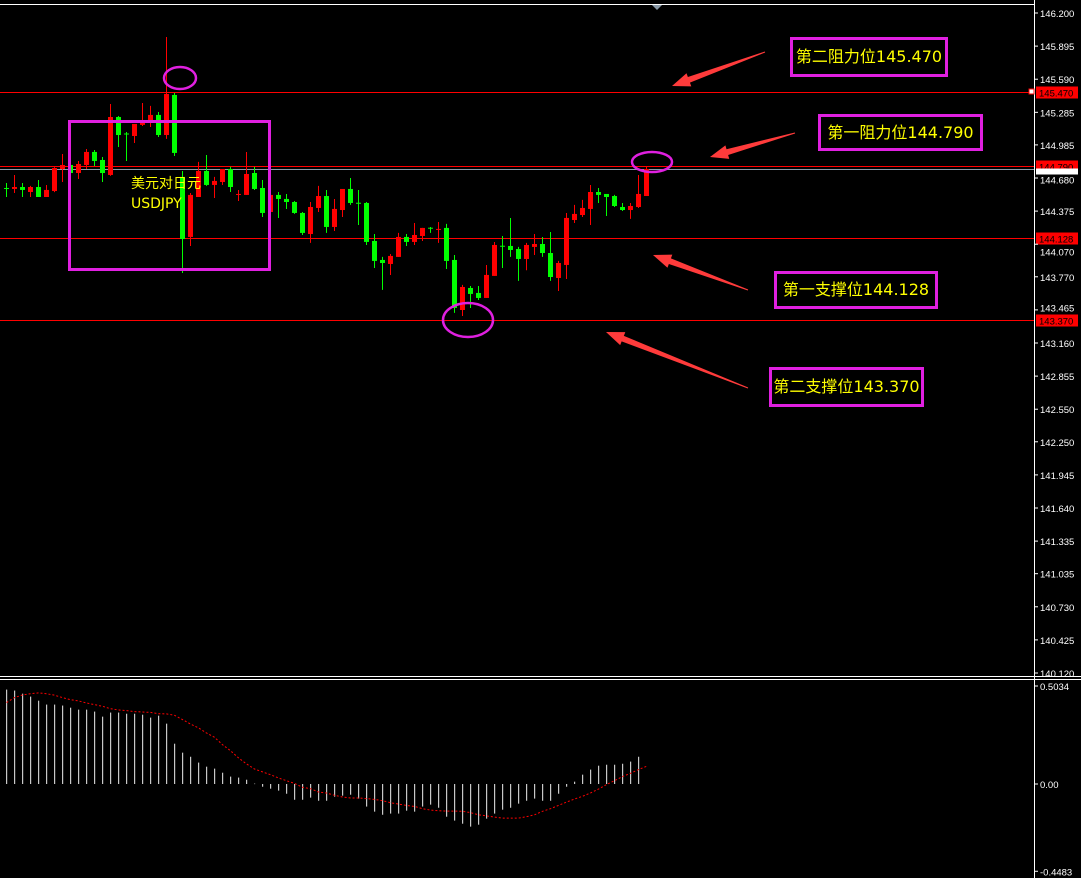  I want to click on shift-marker-icon, so click(657, 7).